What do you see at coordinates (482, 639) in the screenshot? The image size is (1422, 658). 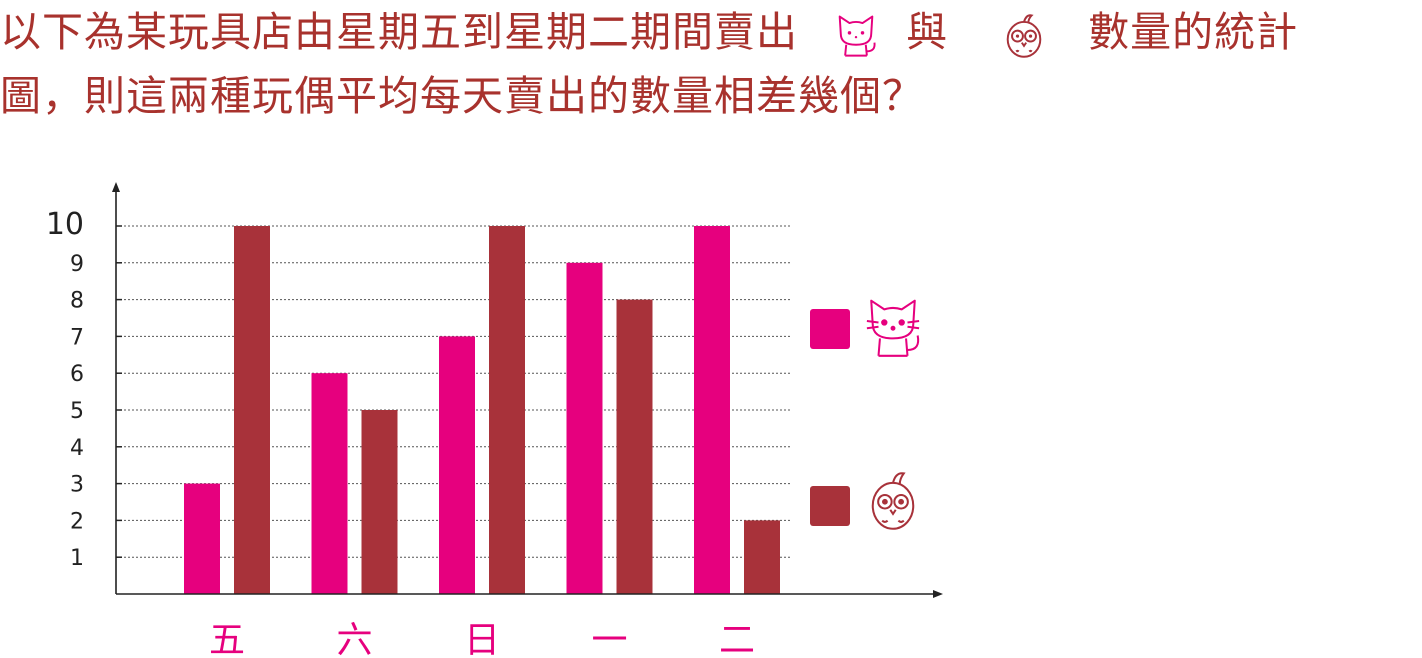 I see `x-category-label: 日` at bounding box center [482, 639].